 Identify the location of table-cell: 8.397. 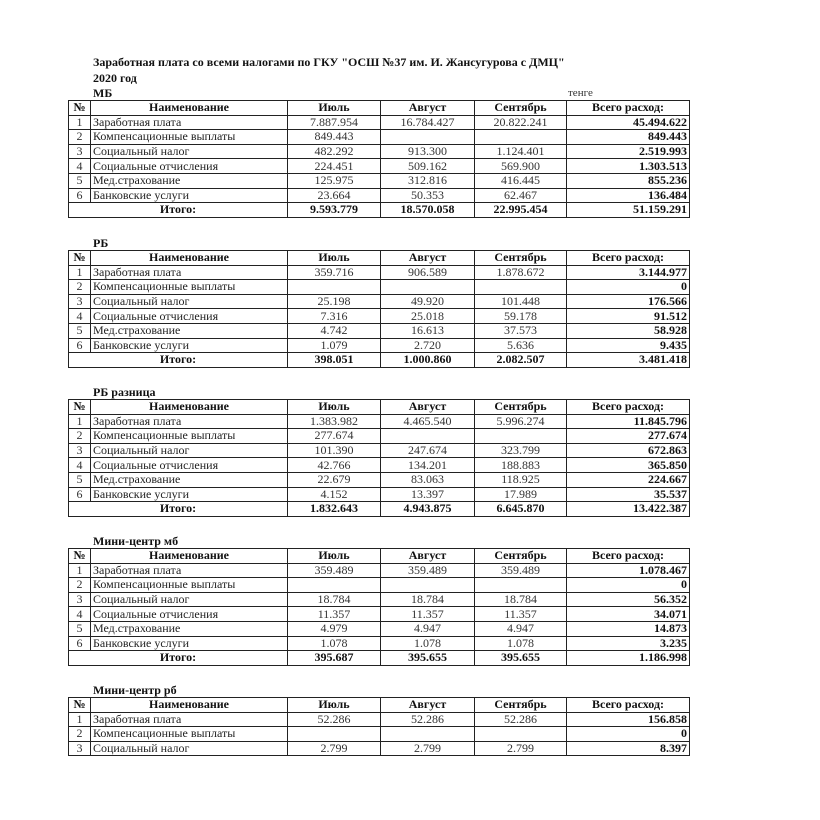
(628, 748).